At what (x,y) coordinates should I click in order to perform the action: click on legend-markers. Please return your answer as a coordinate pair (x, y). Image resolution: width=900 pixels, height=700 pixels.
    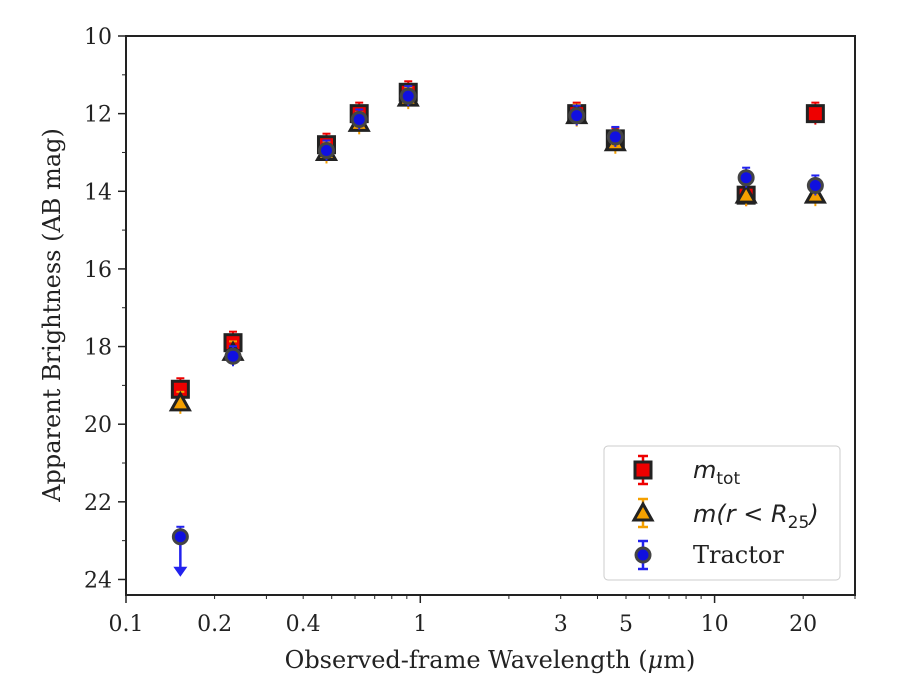
    Looking at the image, I should click on (643, 512).